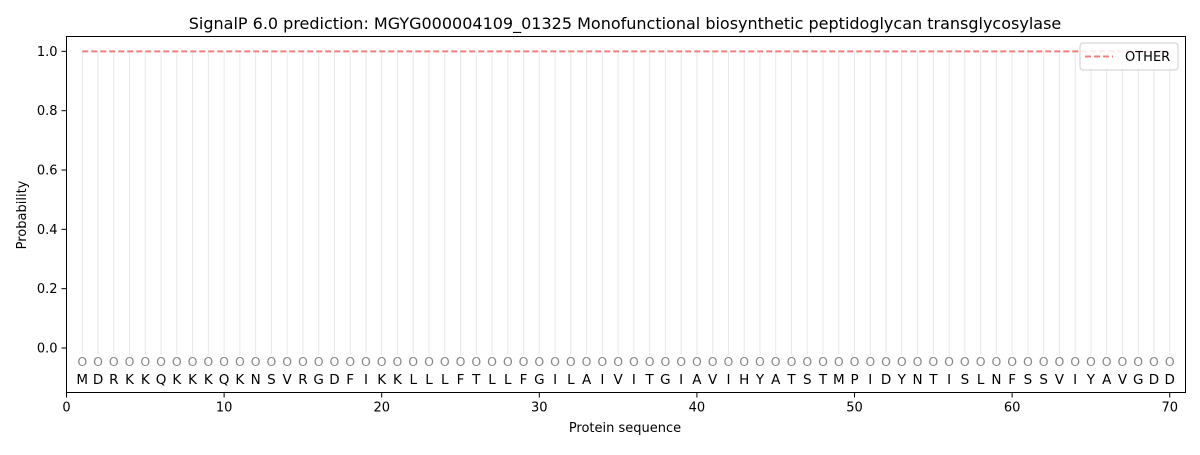  I want to click on residue-53: Y, so click(902, 380).